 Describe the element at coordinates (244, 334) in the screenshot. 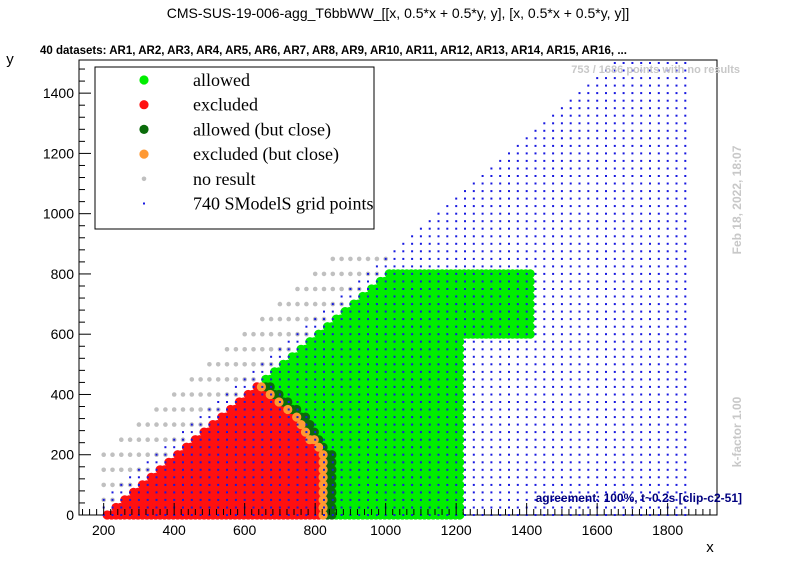

I see `no-result-point` at that location.